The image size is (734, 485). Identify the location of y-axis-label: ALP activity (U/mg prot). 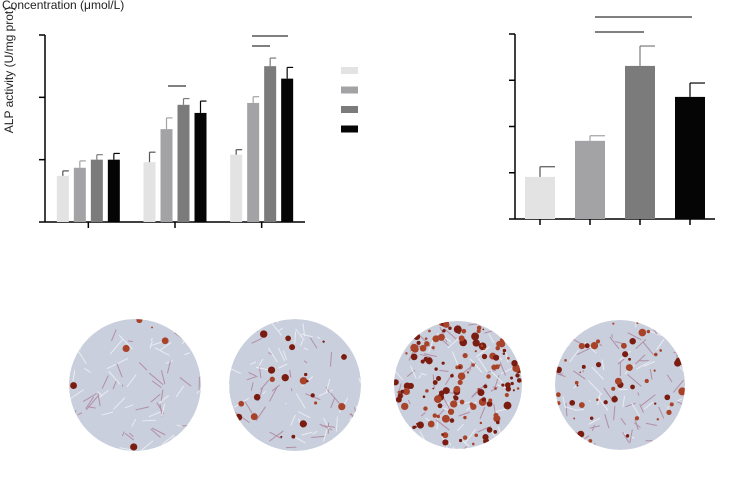
(9, 70).